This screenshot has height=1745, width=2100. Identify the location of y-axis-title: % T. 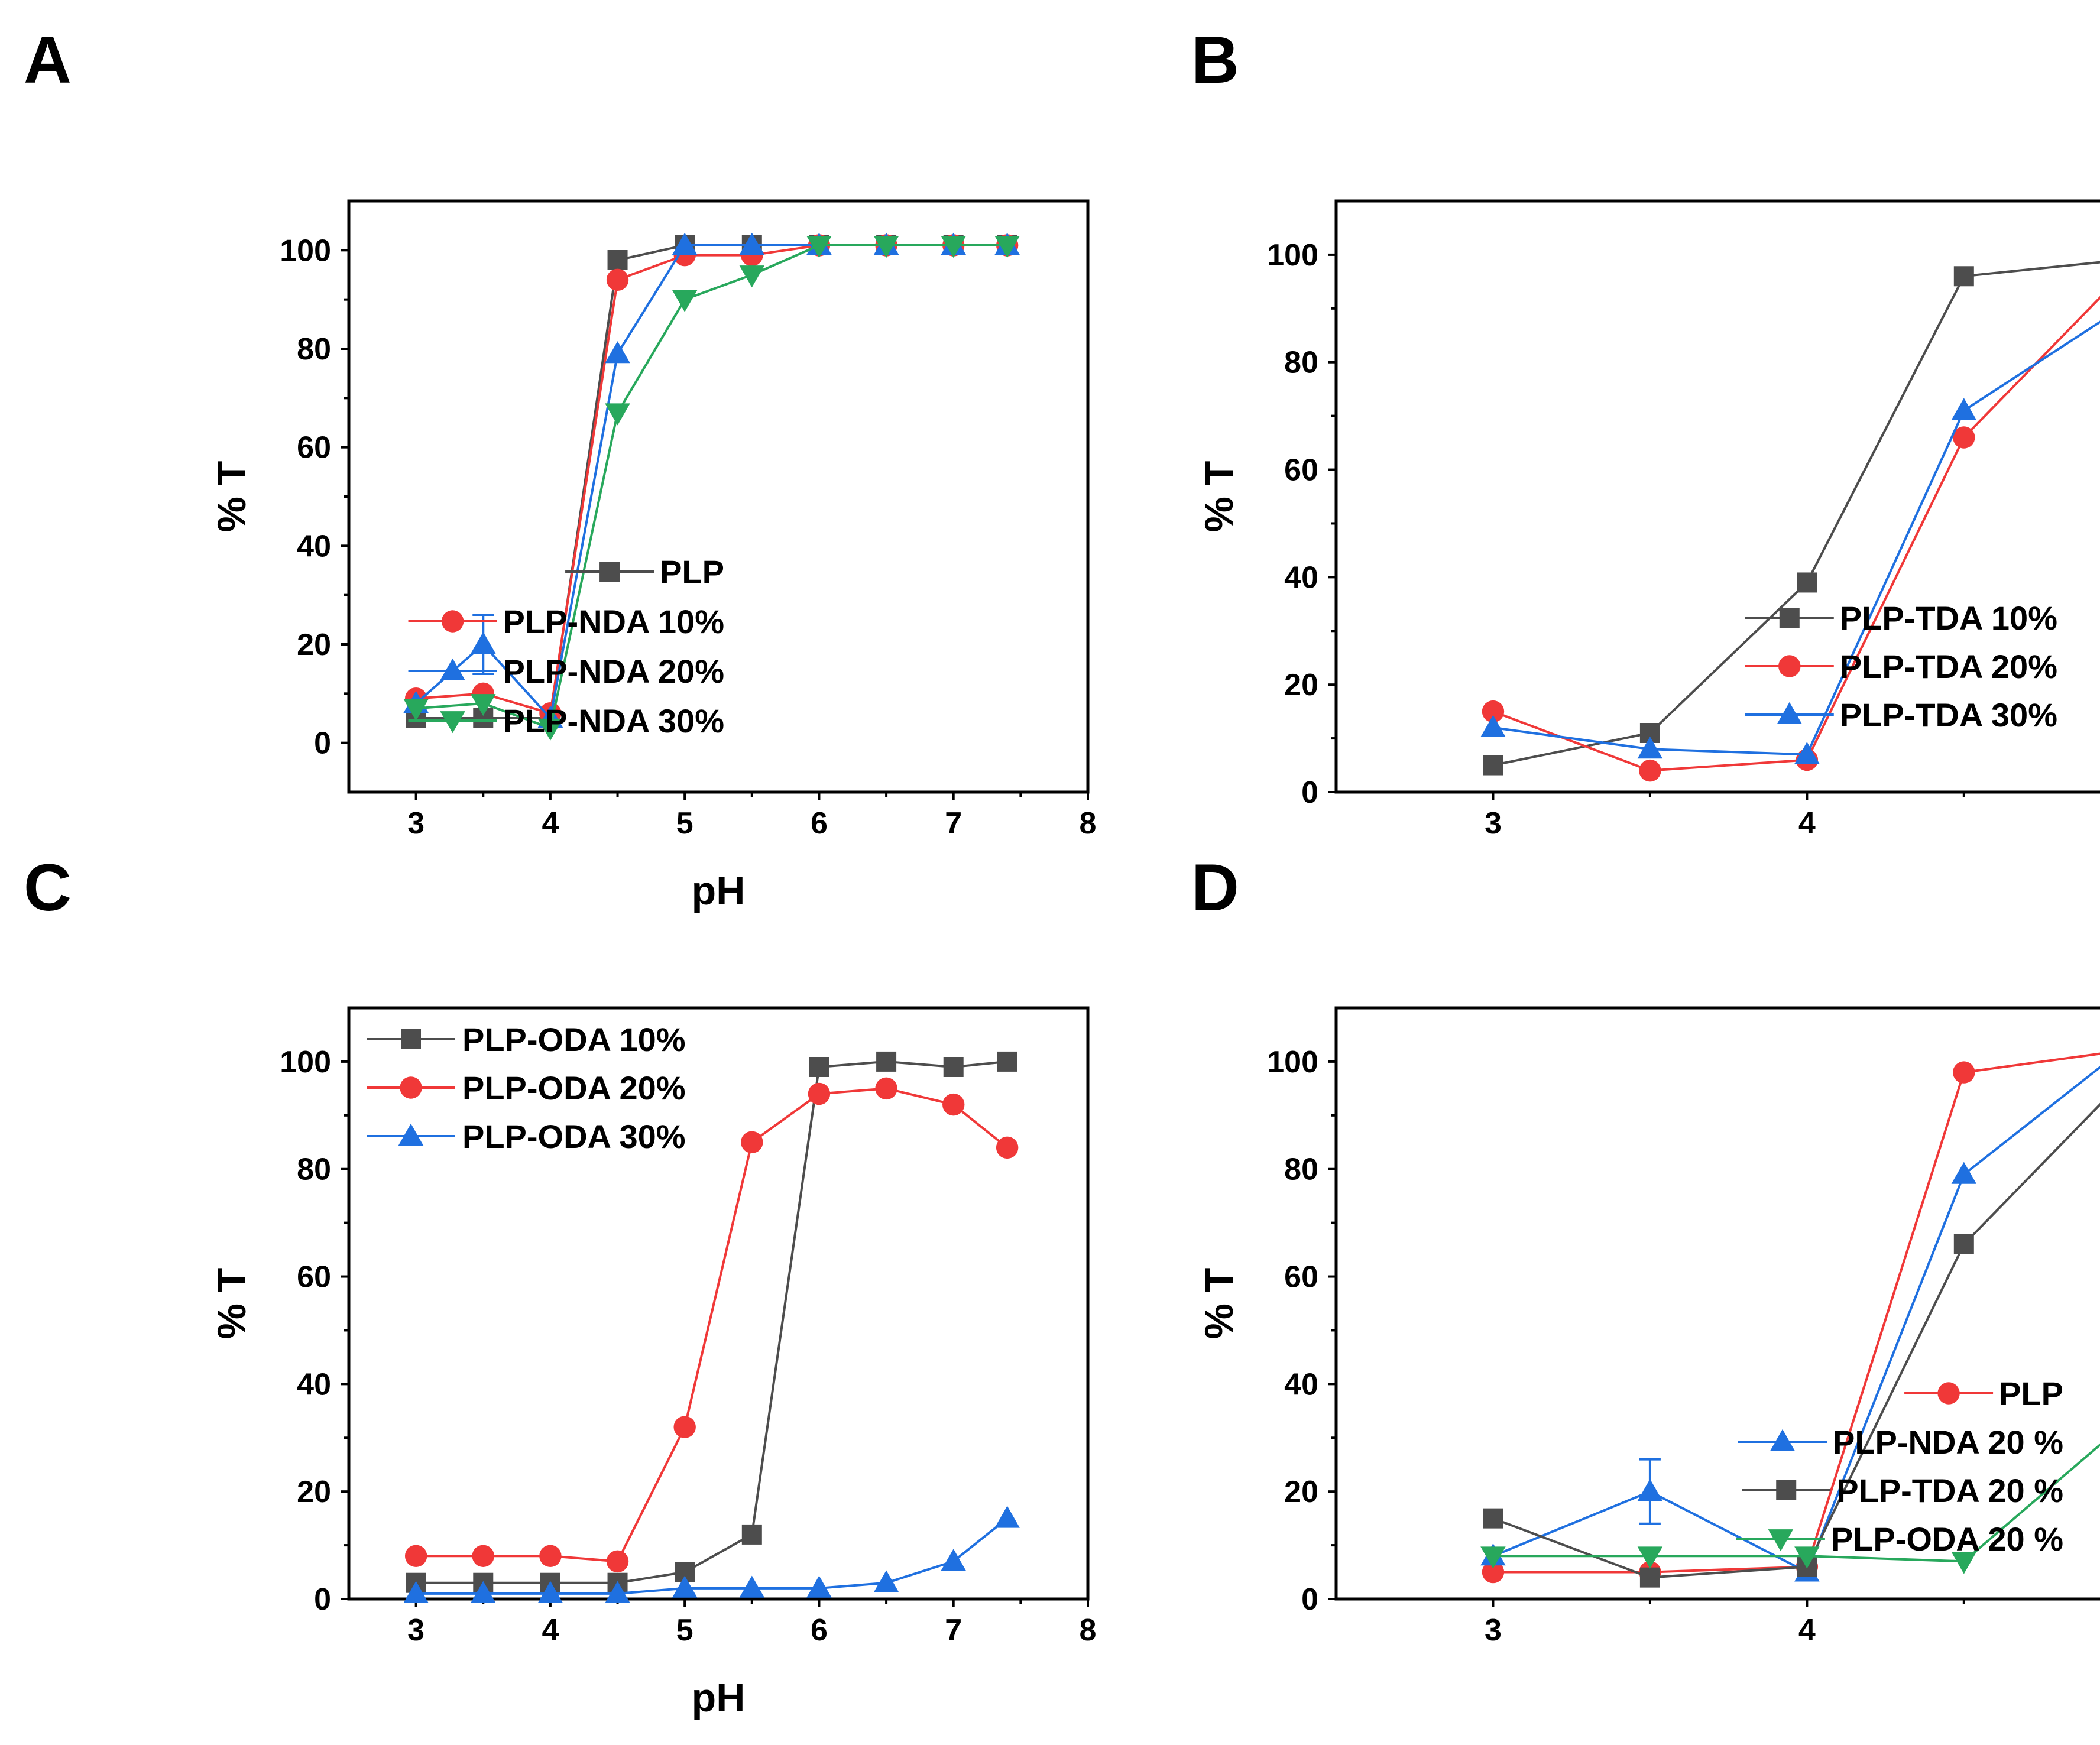
(232, 1303).